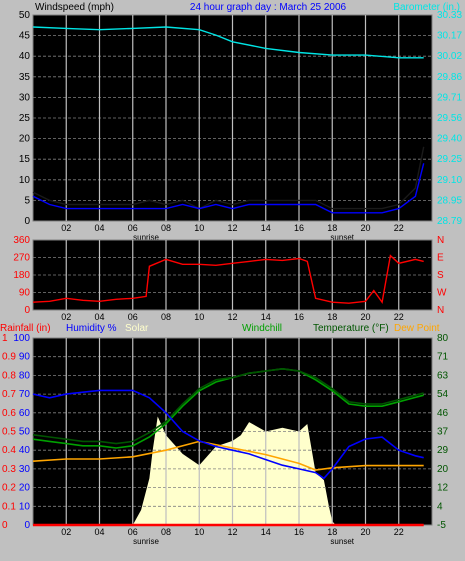  I want to click on rain-tick-label: 0.1, so click(9, 506).